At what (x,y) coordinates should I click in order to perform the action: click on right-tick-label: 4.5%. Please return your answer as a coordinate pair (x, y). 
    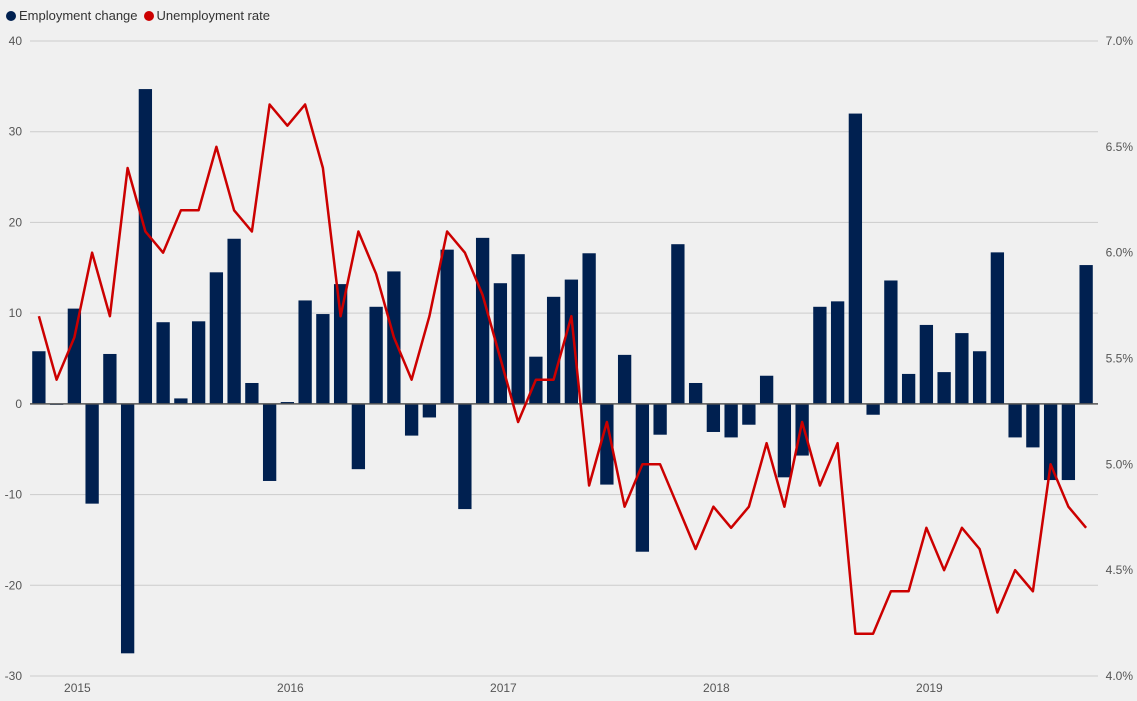
    Looking at the image, I should click on (1120, 570).